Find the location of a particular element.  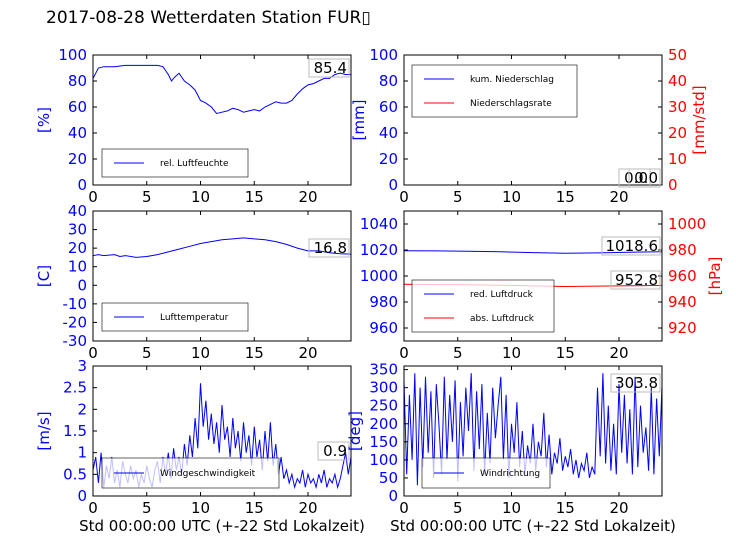

legend: red. Luftdruck abs. Luftdruck is located at coordinates (483, 306).